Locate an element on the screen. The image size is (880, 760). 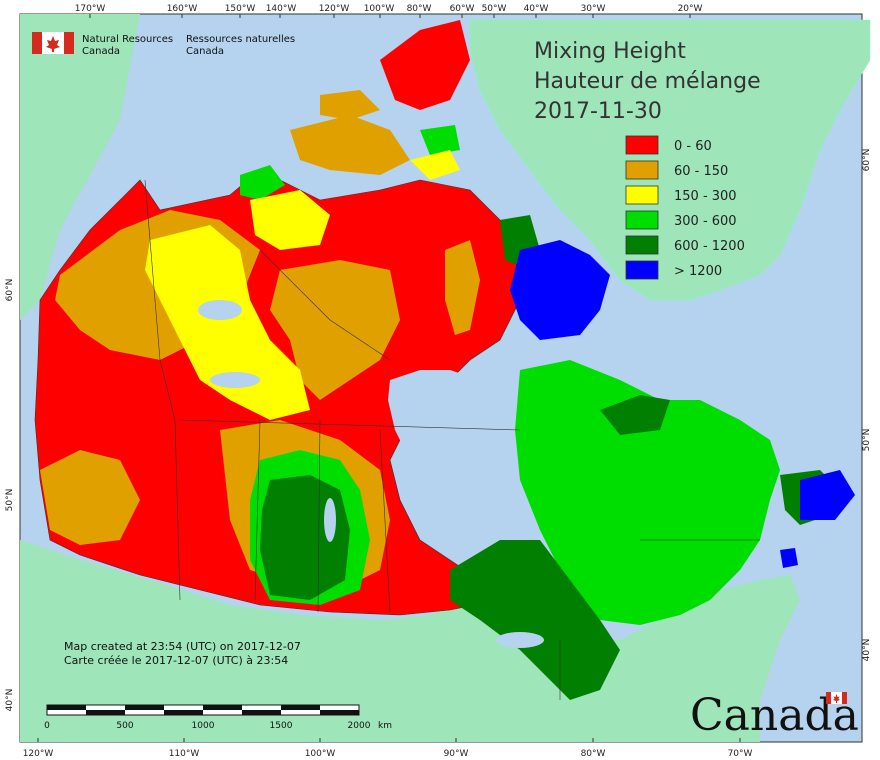
scale-label-2000: 2000 is located at coordinates (359, 726).